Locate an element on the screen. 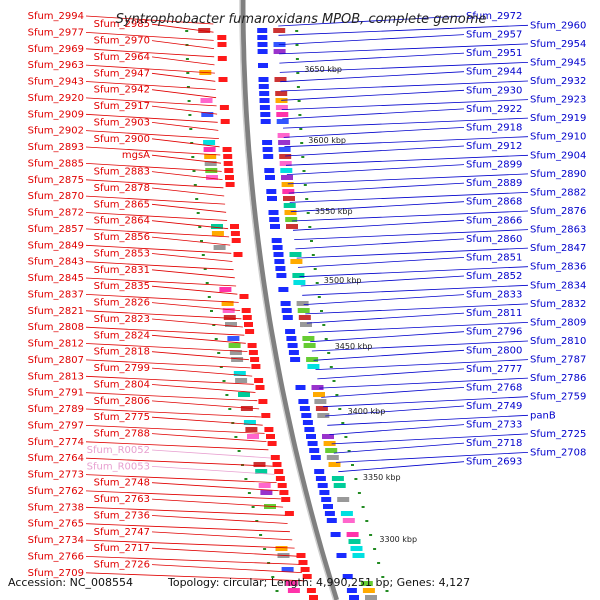 The width and height of the screenshot is (600, 600). gene-label-left: Sfum_2865 is located at coordinates (122, 204).